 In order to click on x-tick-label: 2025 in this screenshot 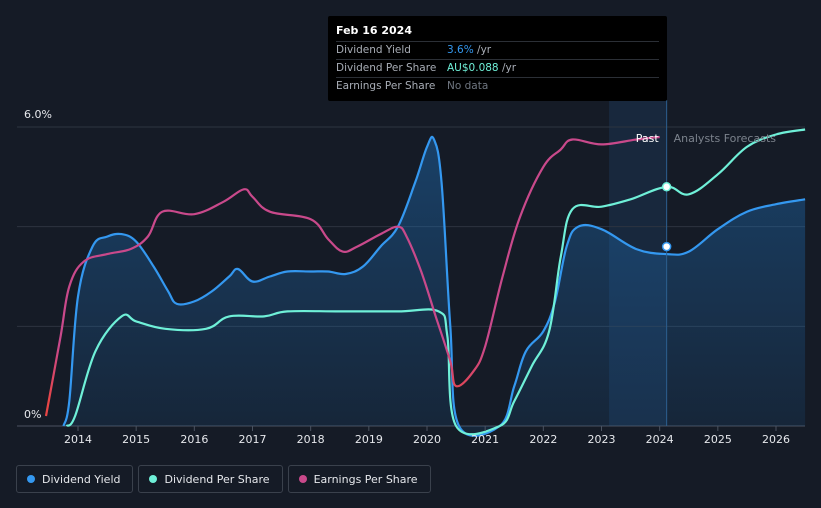, I will do `click(718, 439)`.